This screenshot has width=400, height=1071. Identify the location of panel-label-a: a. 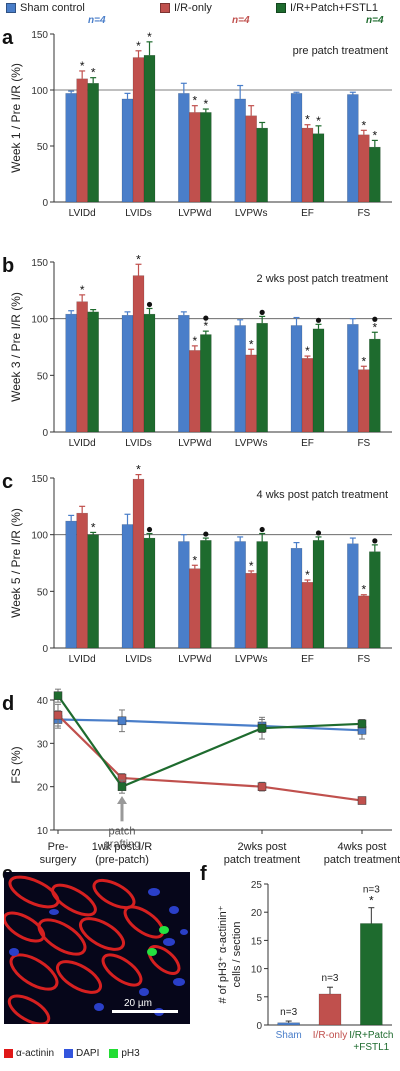
(8, 38).